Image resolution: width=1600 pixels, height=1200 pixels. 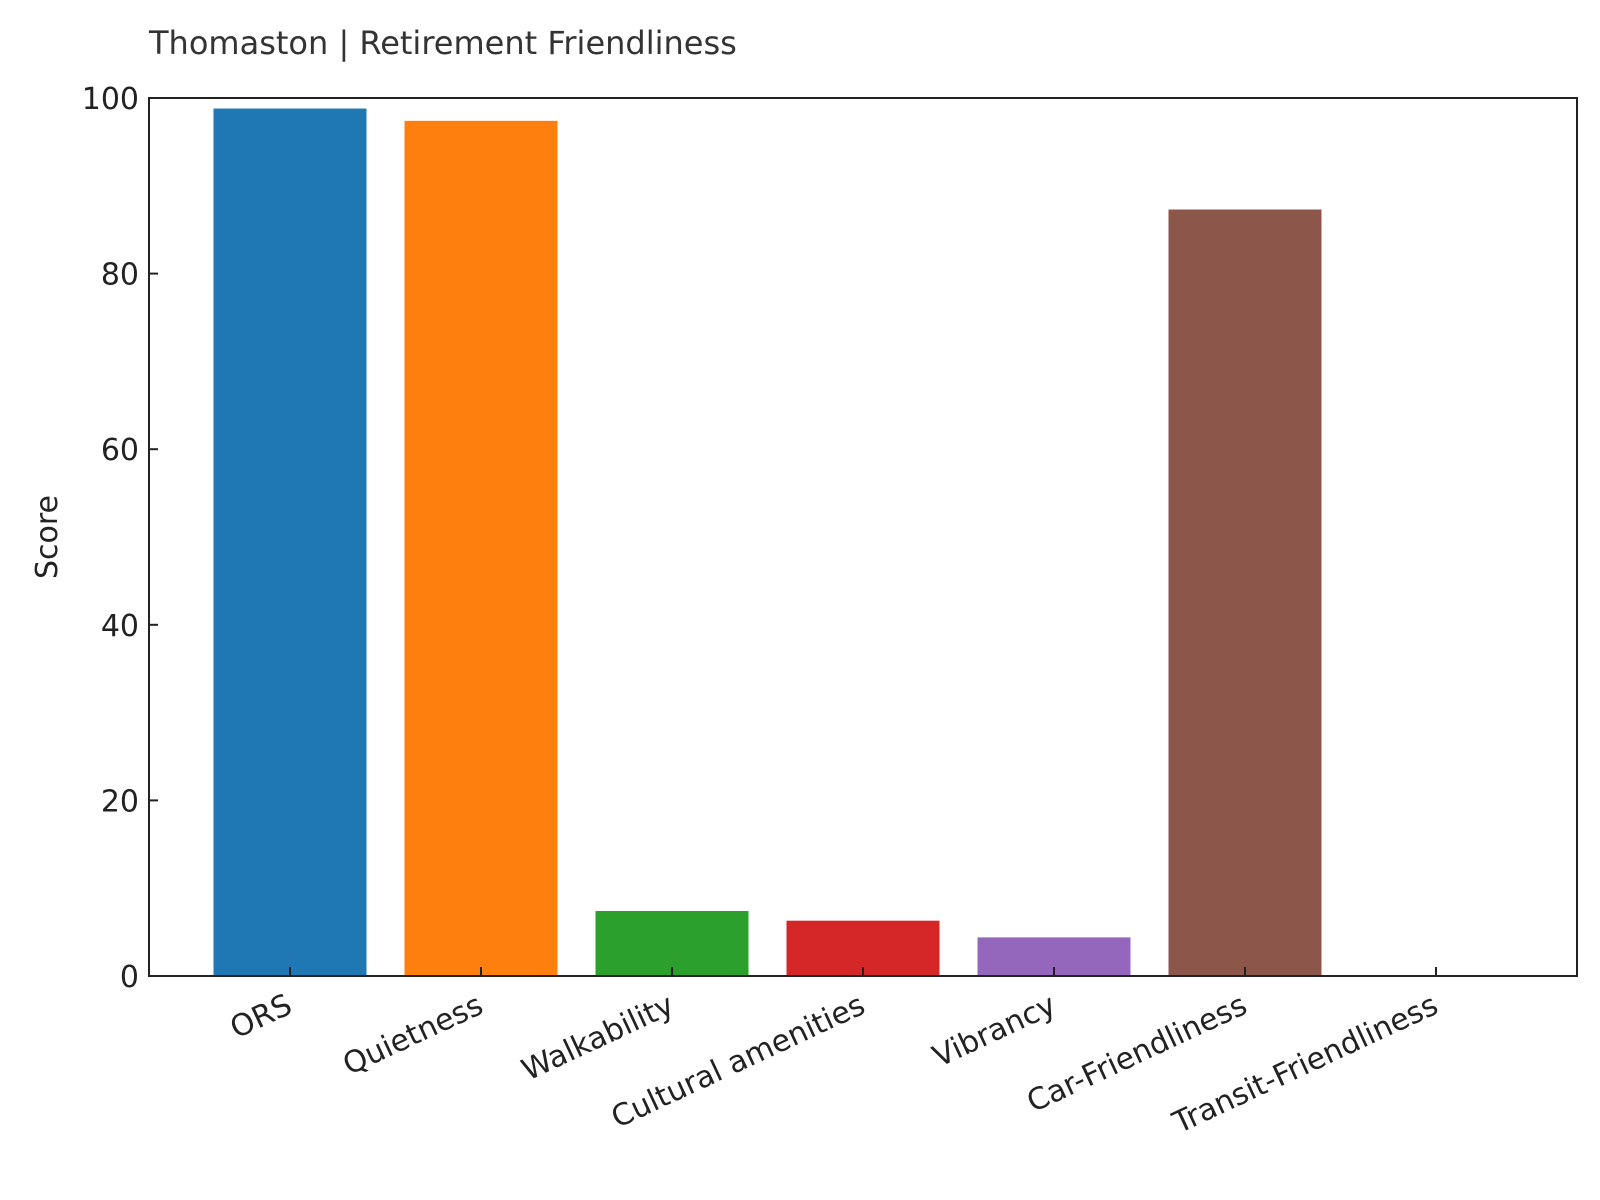 I want to click on y-tick-label: 20, so click(x=120, y=801).